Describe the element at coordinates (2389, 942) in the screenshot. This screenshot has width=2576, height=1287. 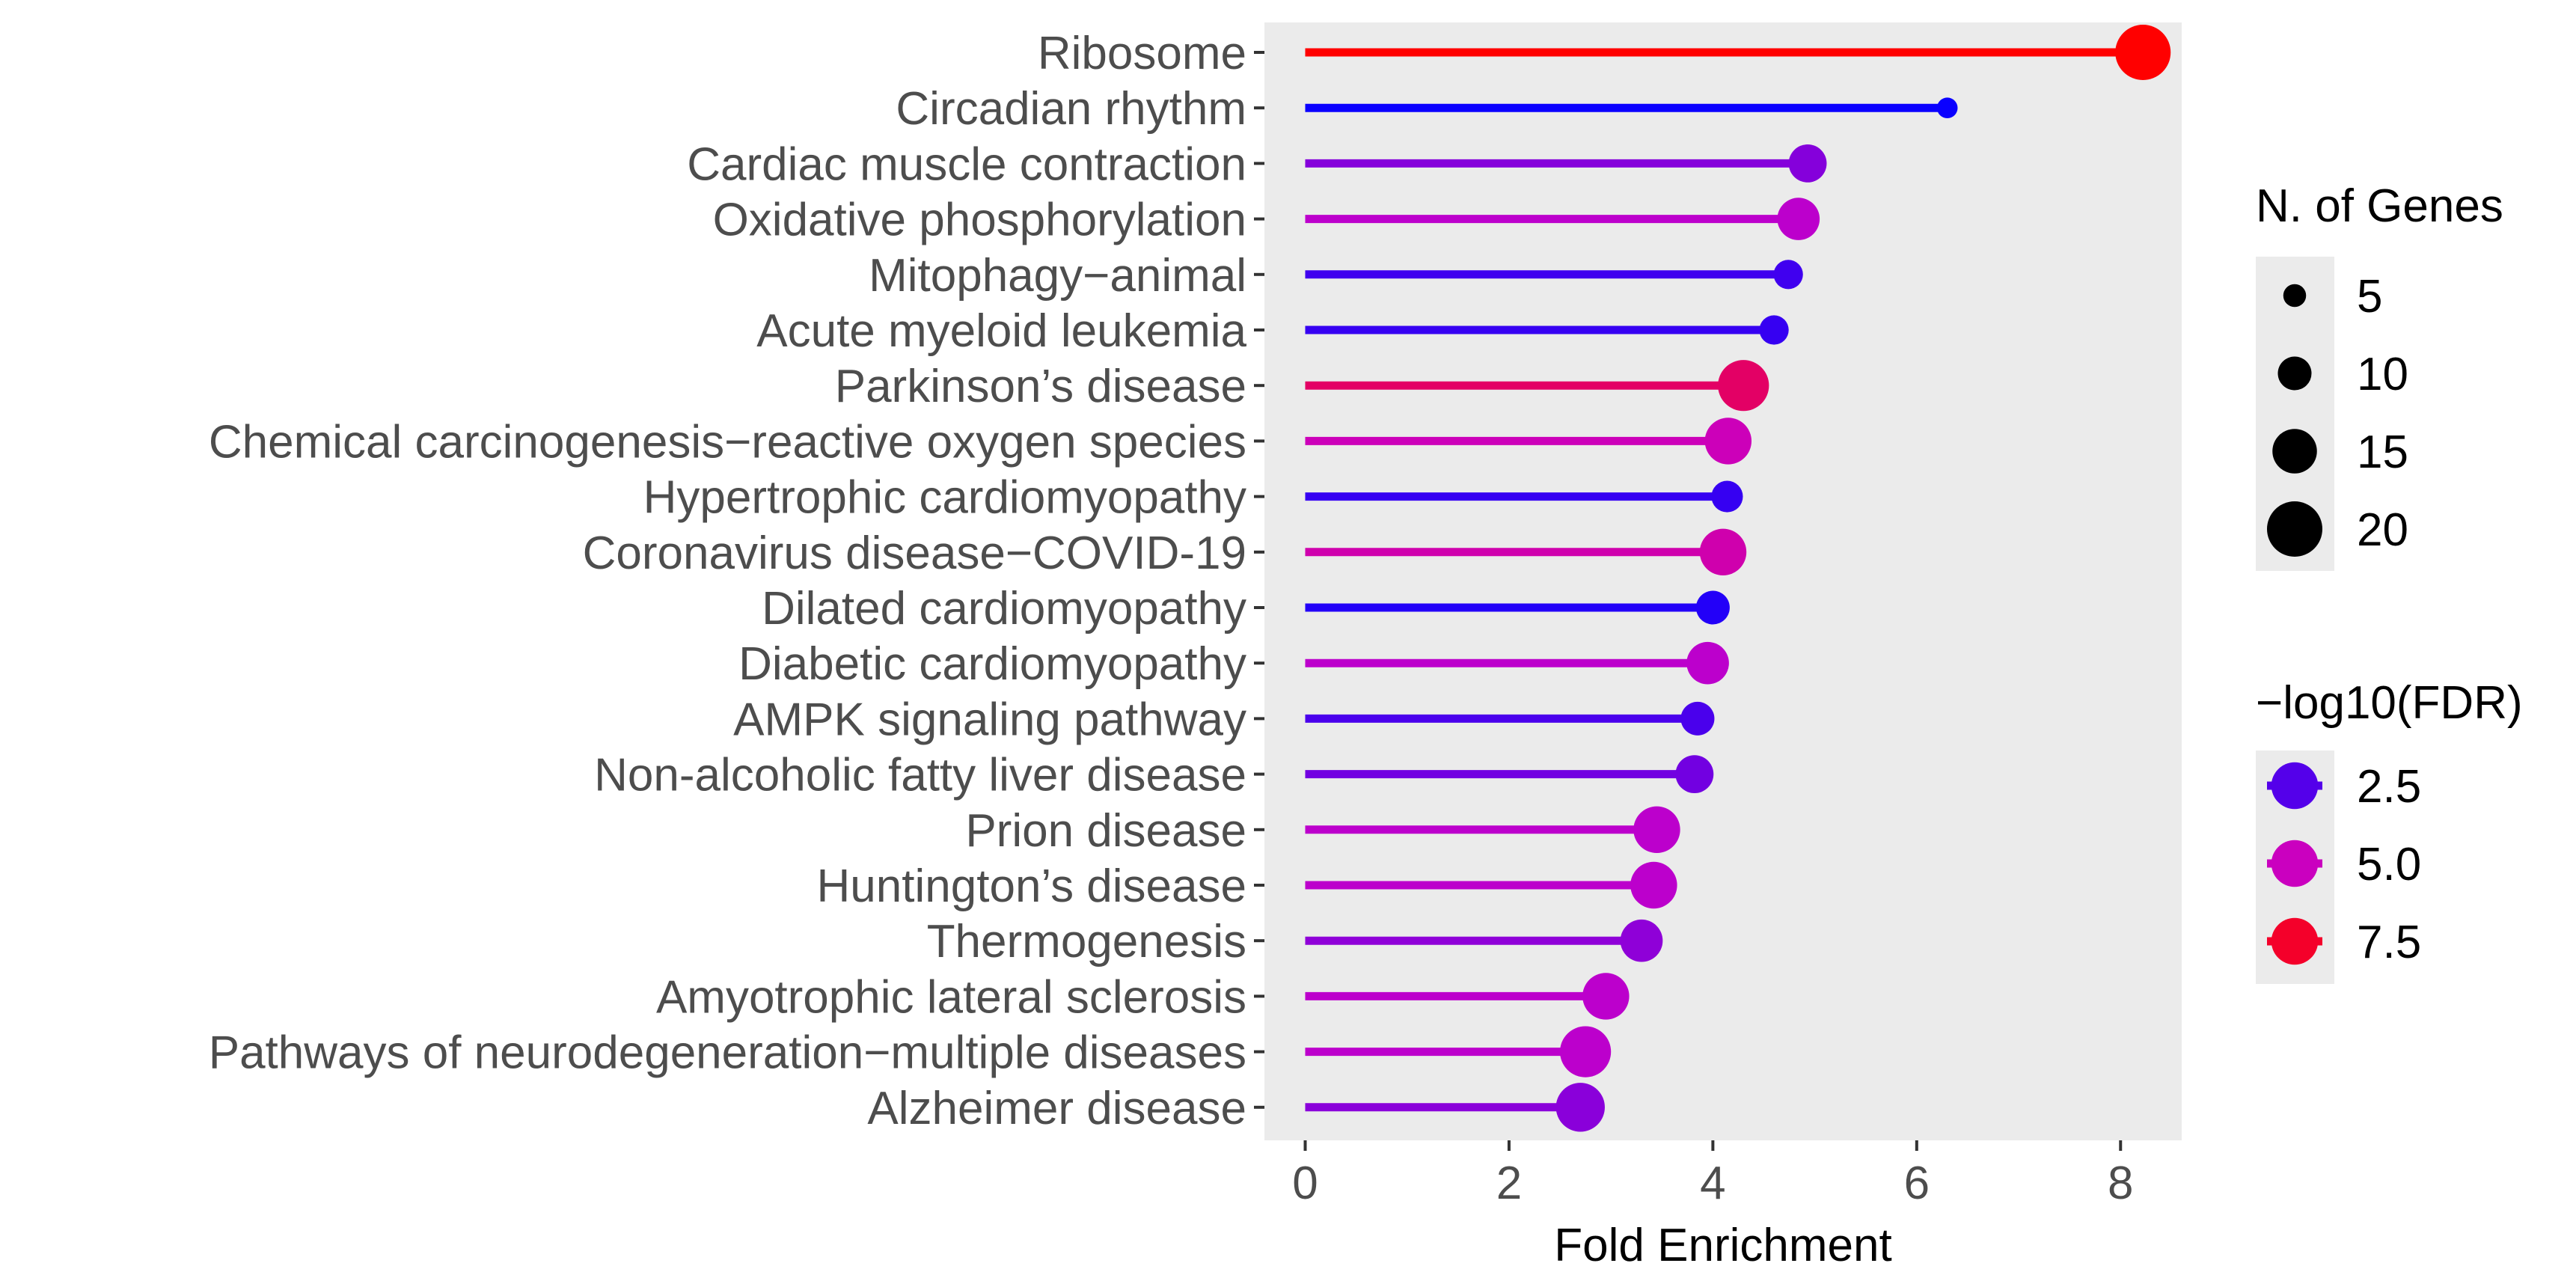
I see `legend-color-label: 7.5` at that location.